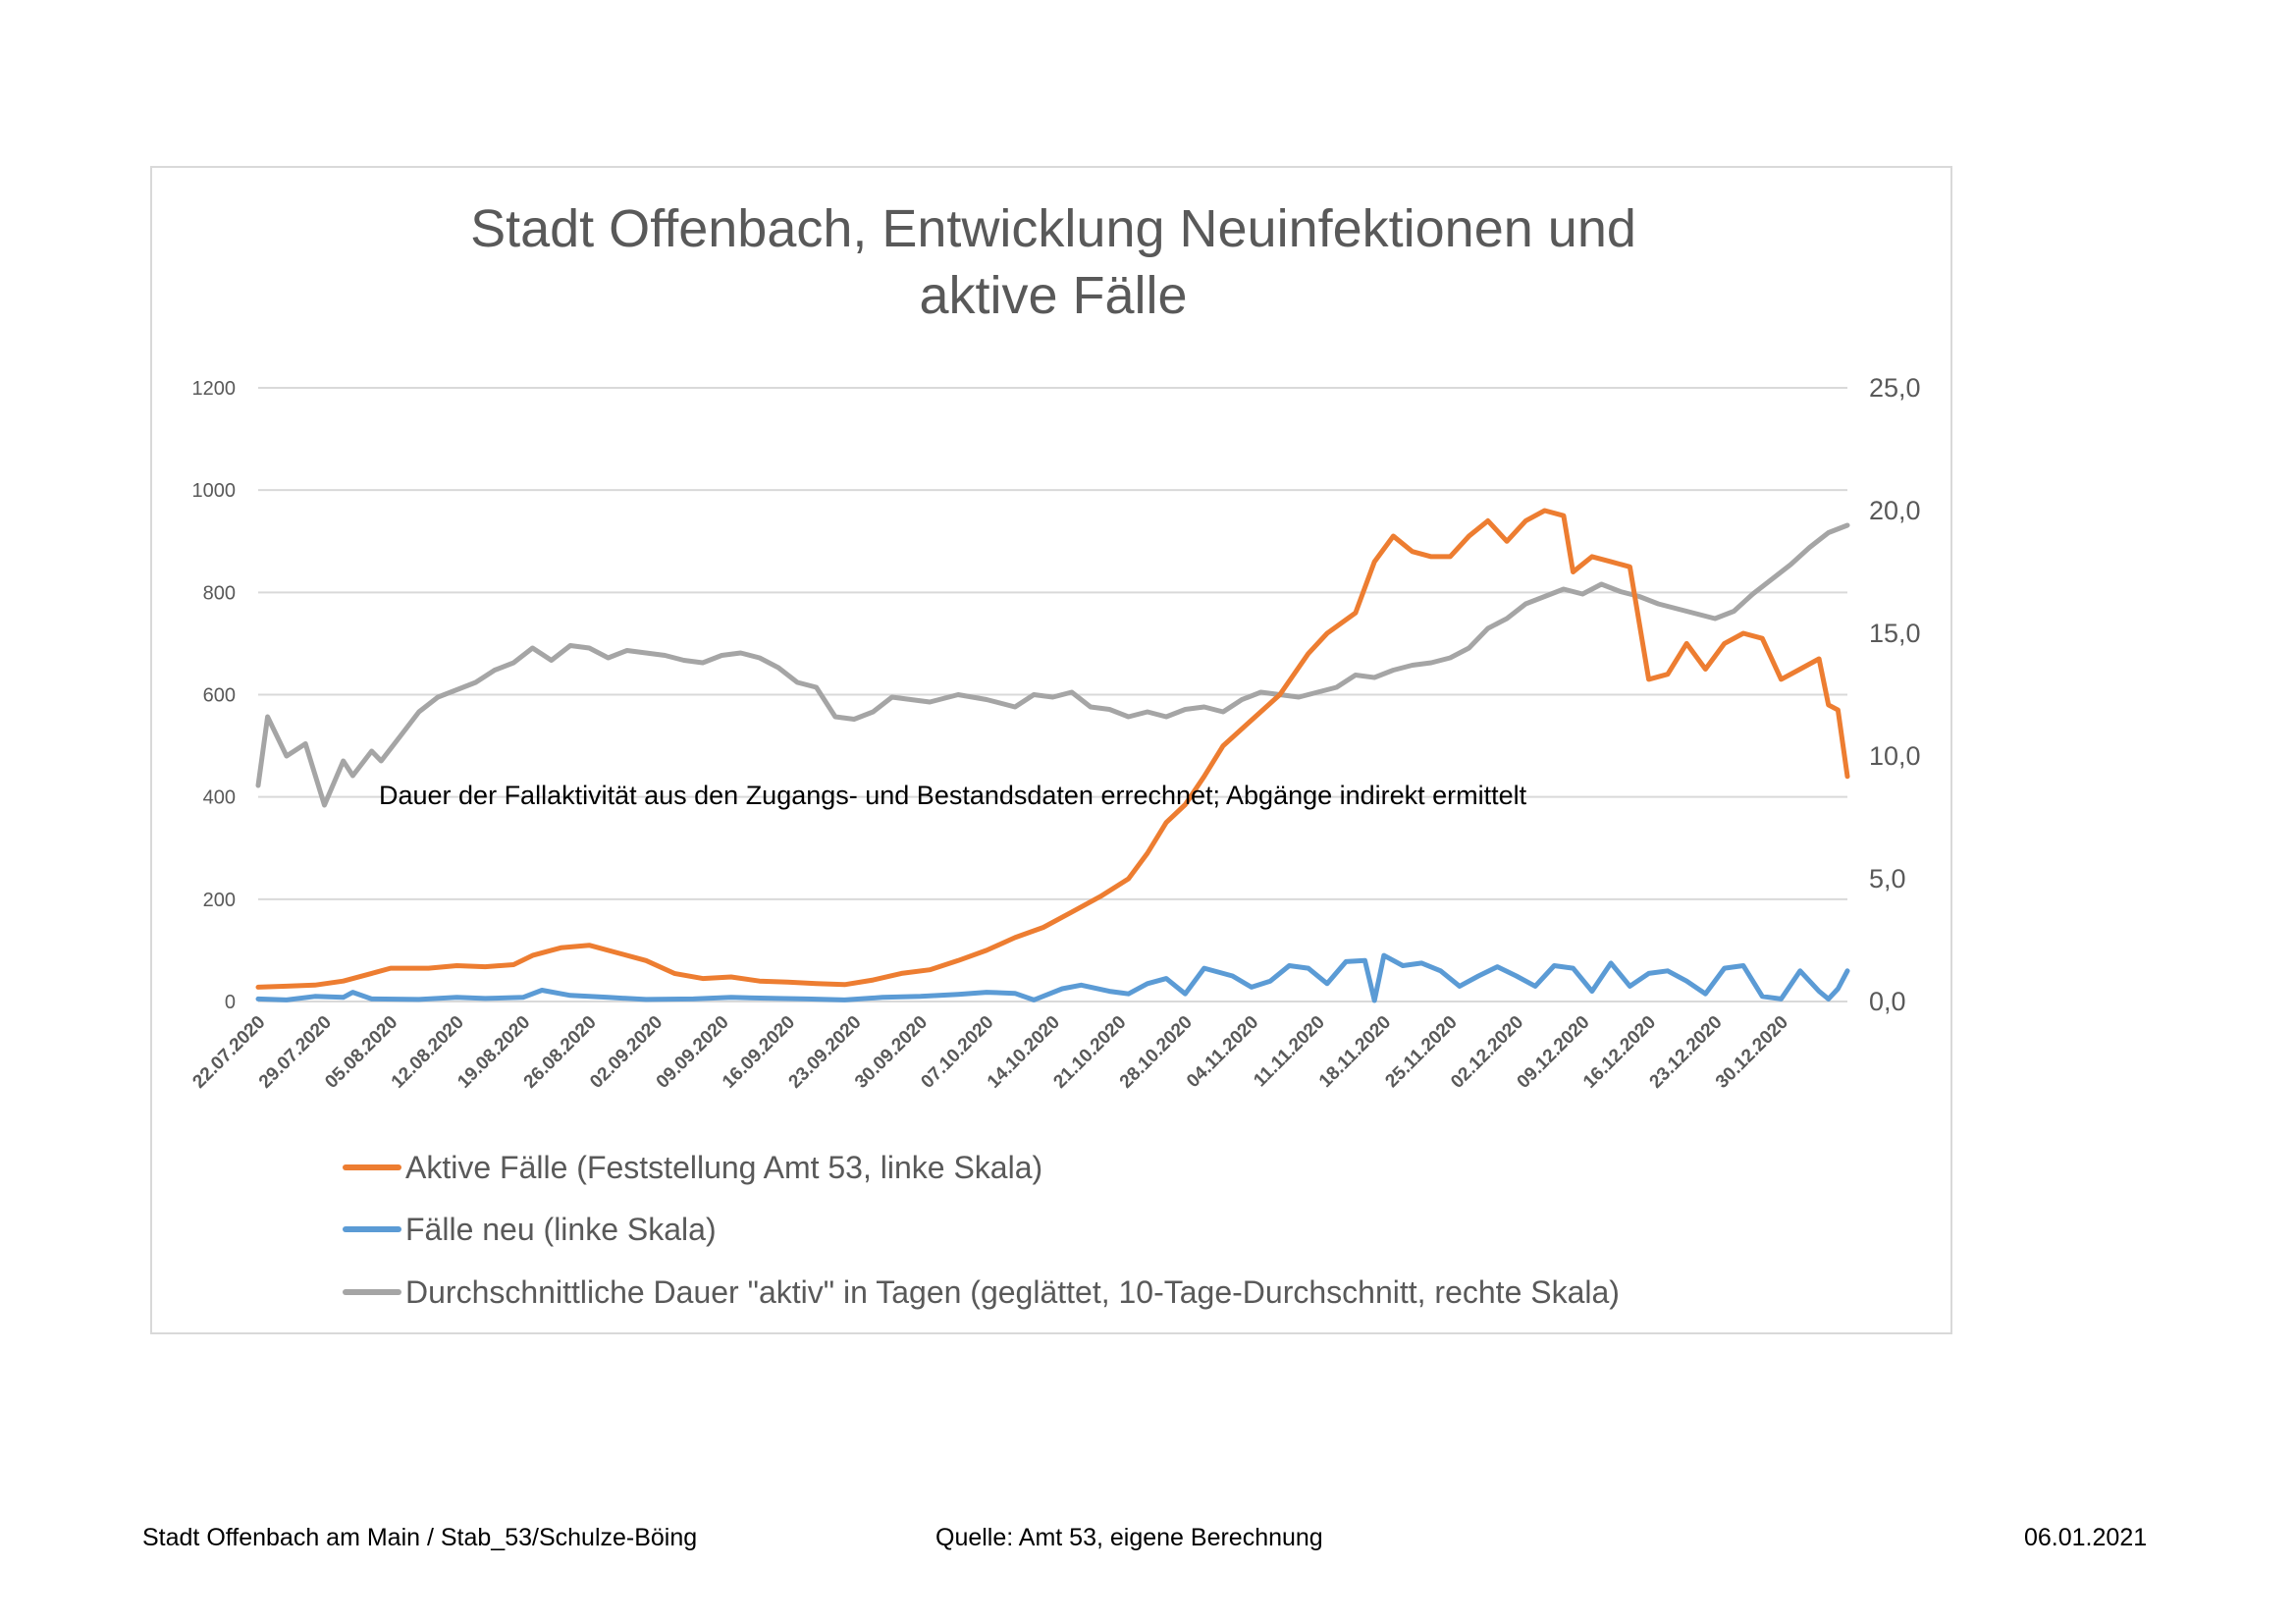  I want to click on chart-title-line2: aktive Fälle, so click(1053, 295).